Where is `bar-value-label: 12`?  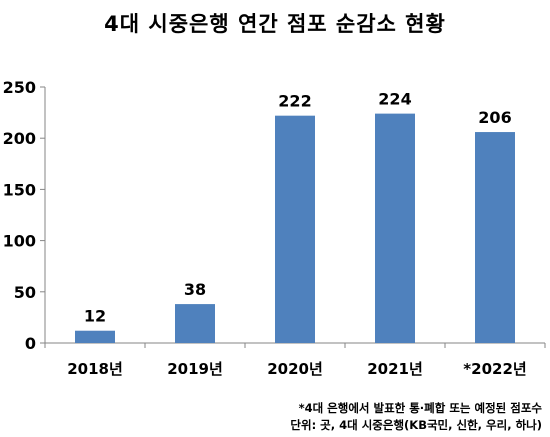 bar-value-label: 12 is located at coordinates (95, 316).